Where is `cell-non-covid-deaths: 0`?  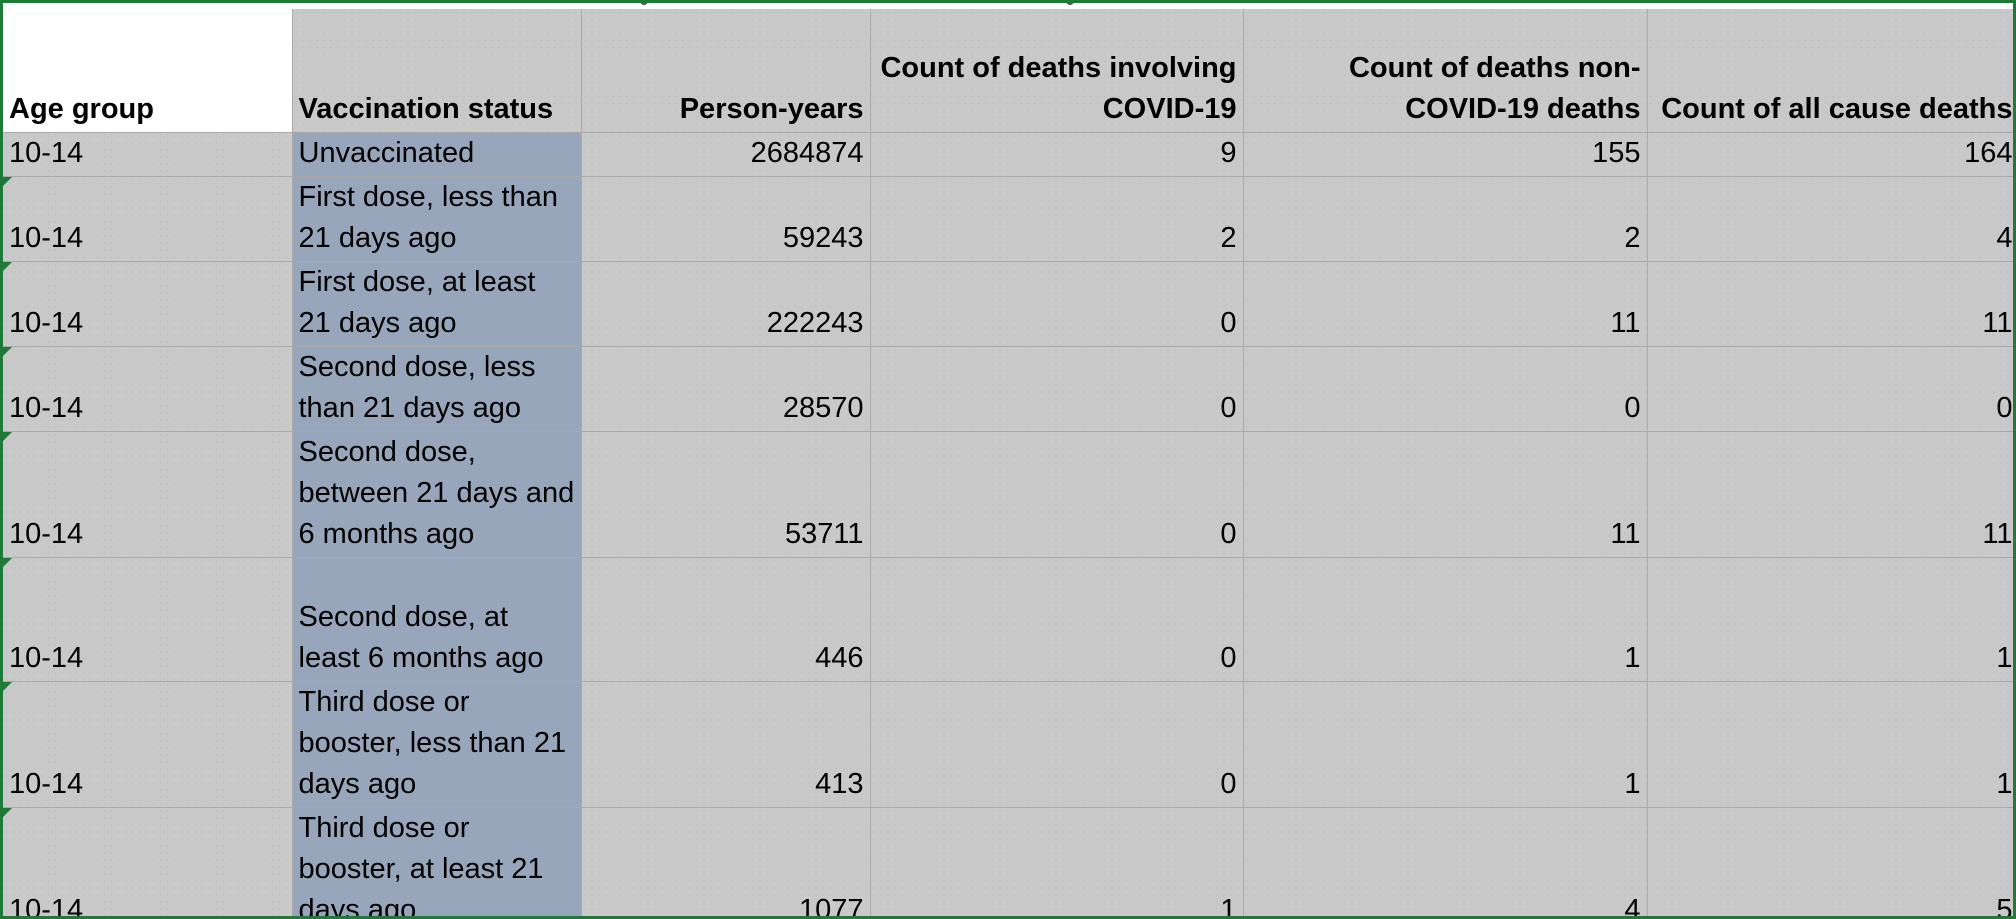 cell-non-covid-deaths: 0 is located at coordinates (1445, 389).